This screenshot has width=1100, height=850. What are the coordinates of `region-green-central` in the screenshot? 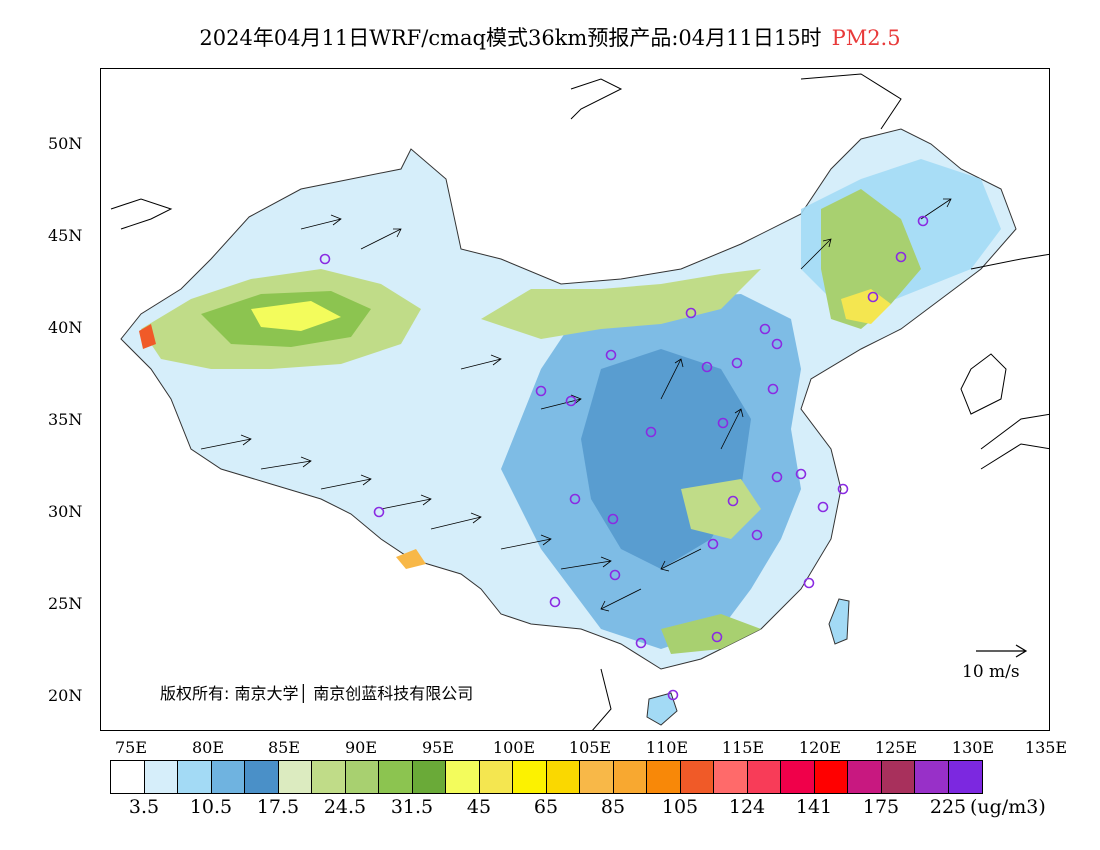 It's located at (721, 509).